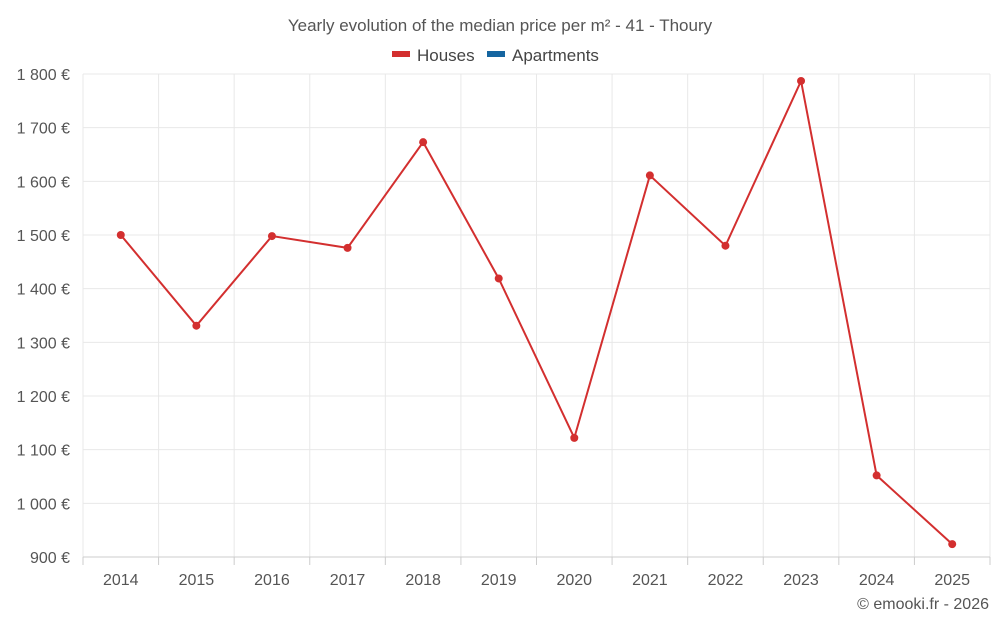 The image size is (1000, 625). What do you see at coordinates (197, 580) in the screenshot?
I see `x-tick-label: 2015` at bounding box center [197, 580].